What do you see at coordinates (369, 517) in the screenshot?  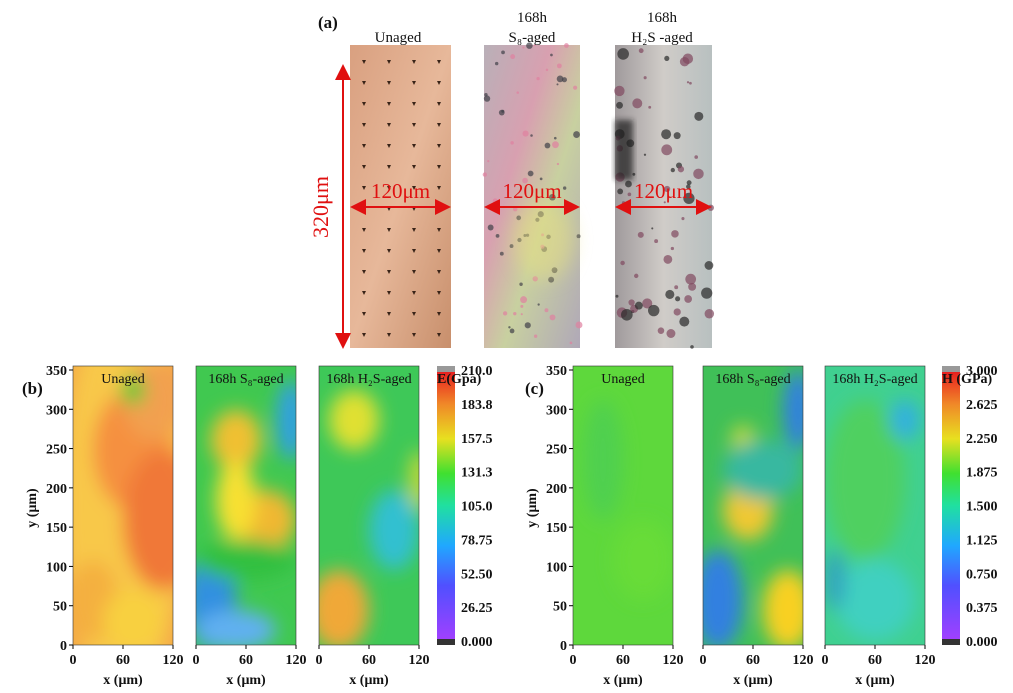 I see `map-blobs` at bounding box center [369, 517].